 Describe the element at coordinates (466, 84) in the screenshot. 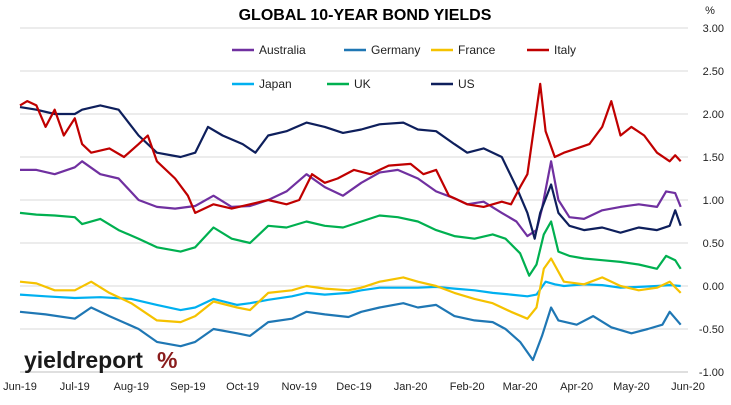

I see `legend-label-us: US` at that location.